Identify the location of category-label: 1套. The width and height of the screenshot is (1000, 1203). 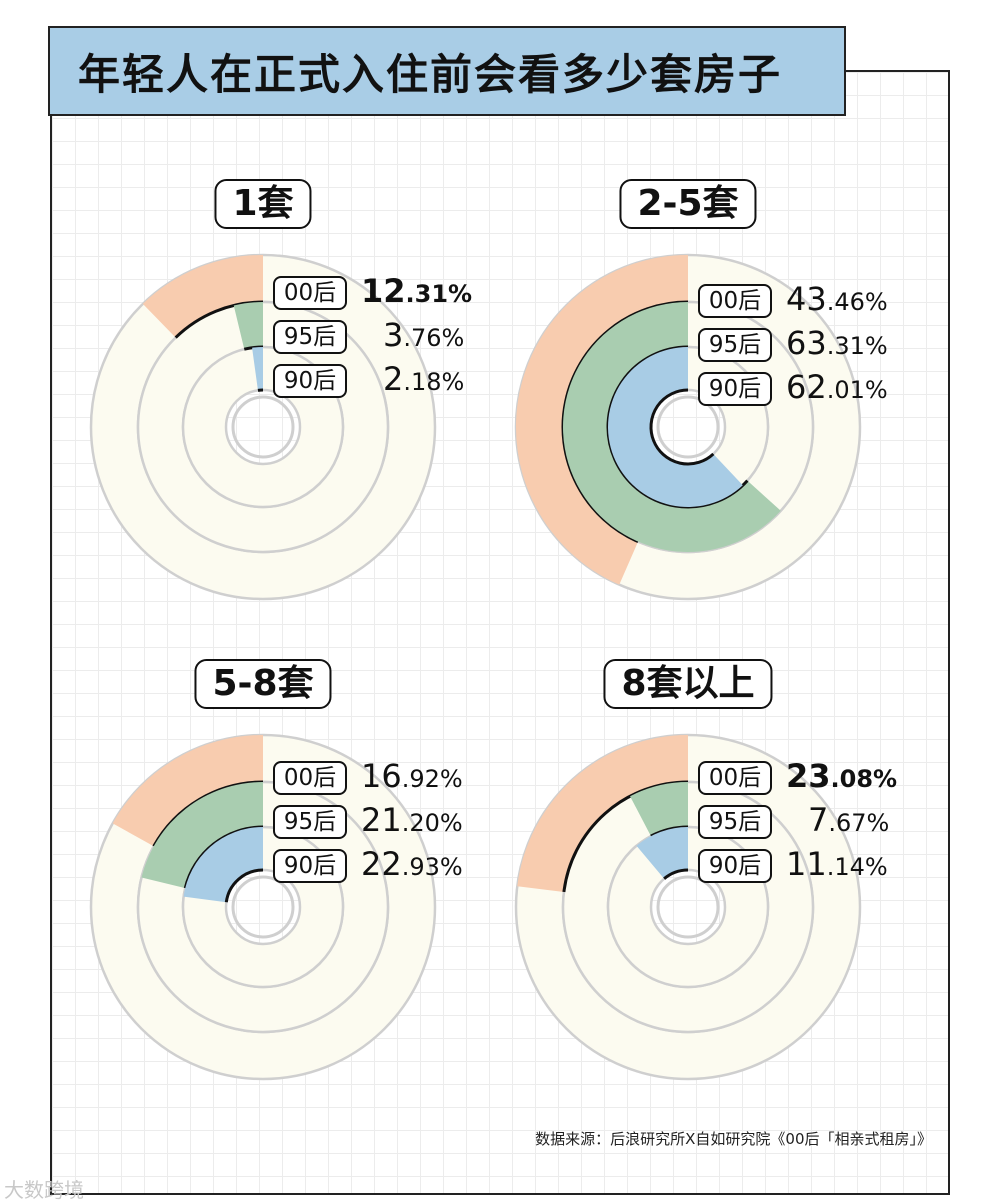
(263, 204).